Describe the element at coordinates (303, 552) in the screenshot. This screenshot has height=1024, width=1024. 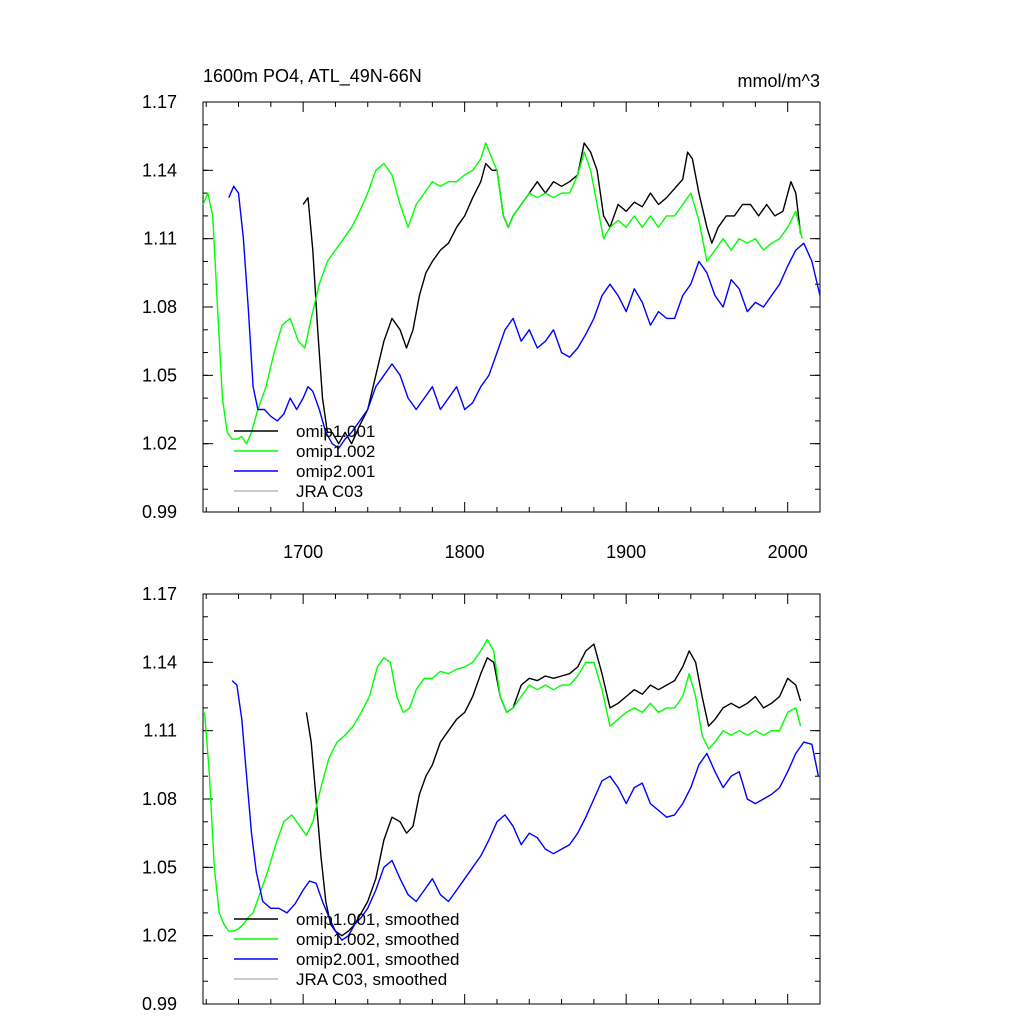
I see `x-tick-label: 1700` at that location.